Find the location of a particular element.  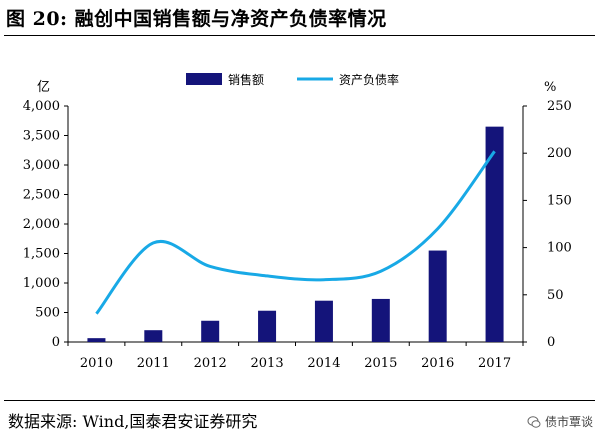

x-tick-label: 2011 is located at coordinates (153, 363).